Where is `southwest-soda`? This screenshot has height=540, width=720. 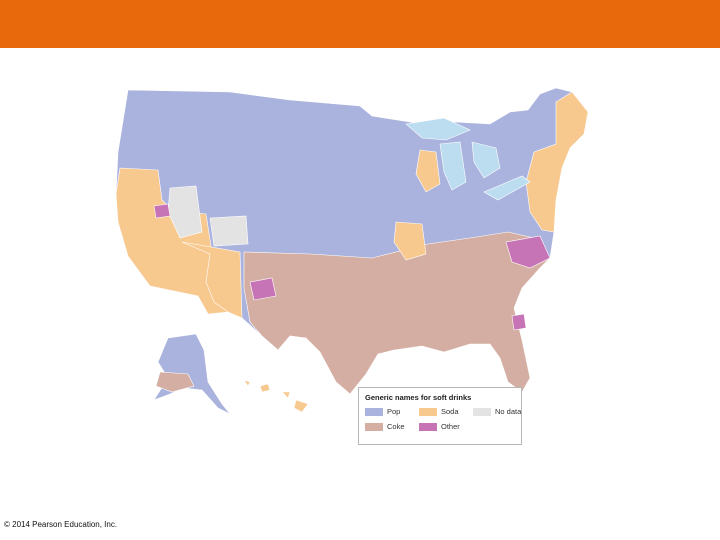
southwest-soda is located at coordinates (212, 280).